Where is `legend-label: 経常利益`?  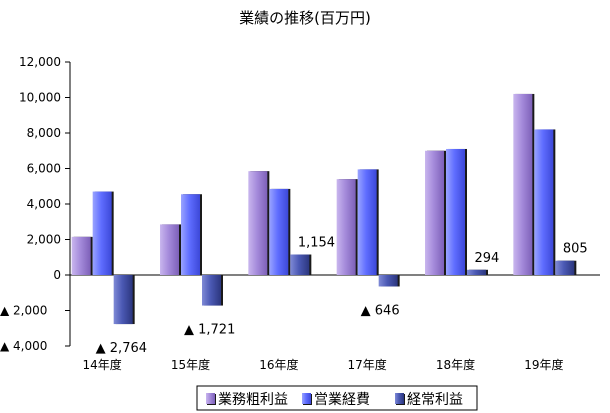
legend-label: 経常利益 is located at coordinates (435, 400).